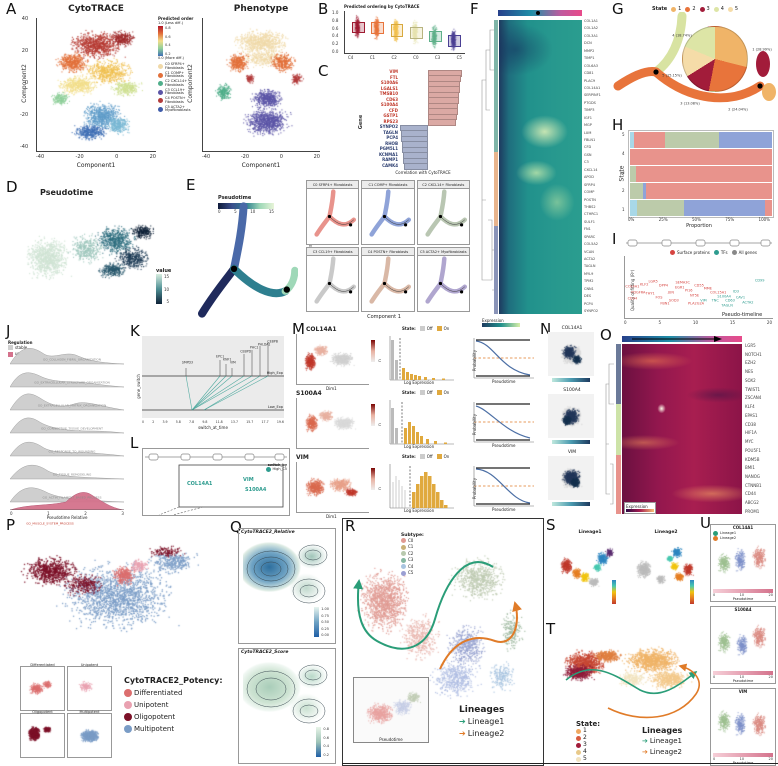 Image resolution: width=778 pixels, height=766 pixels. I want to click on k-xtick: 7.8, so click(192, 422).